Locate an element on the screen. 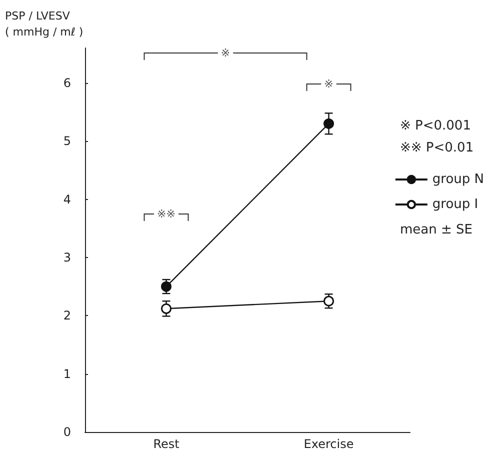 The width and height of the screenshot is (491, 457). y-axis-title: PSP / LVESV ( mmHg / mℓ ) is located at coordinates (44, 24).